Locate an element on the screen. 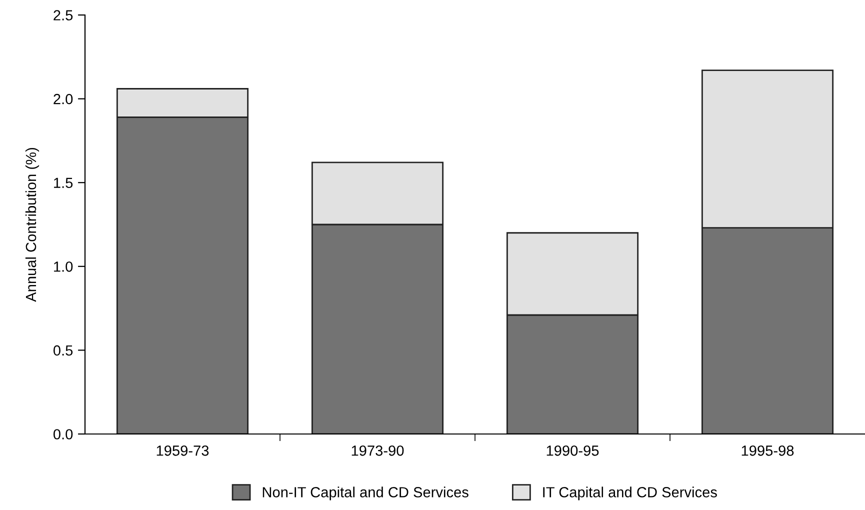 The width and height of the screenshot is (865, 510). y-tick-label: 2.5 is located at coordinates (63, 15).